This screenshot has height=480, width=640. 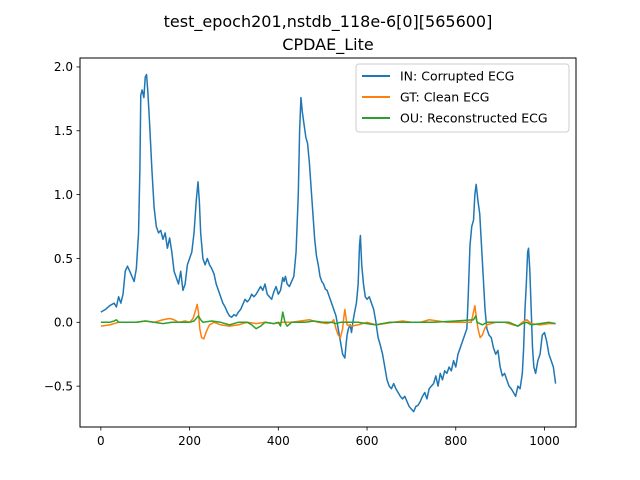 I want to click on x-tick-label: 200, so click(x=189, y=441).